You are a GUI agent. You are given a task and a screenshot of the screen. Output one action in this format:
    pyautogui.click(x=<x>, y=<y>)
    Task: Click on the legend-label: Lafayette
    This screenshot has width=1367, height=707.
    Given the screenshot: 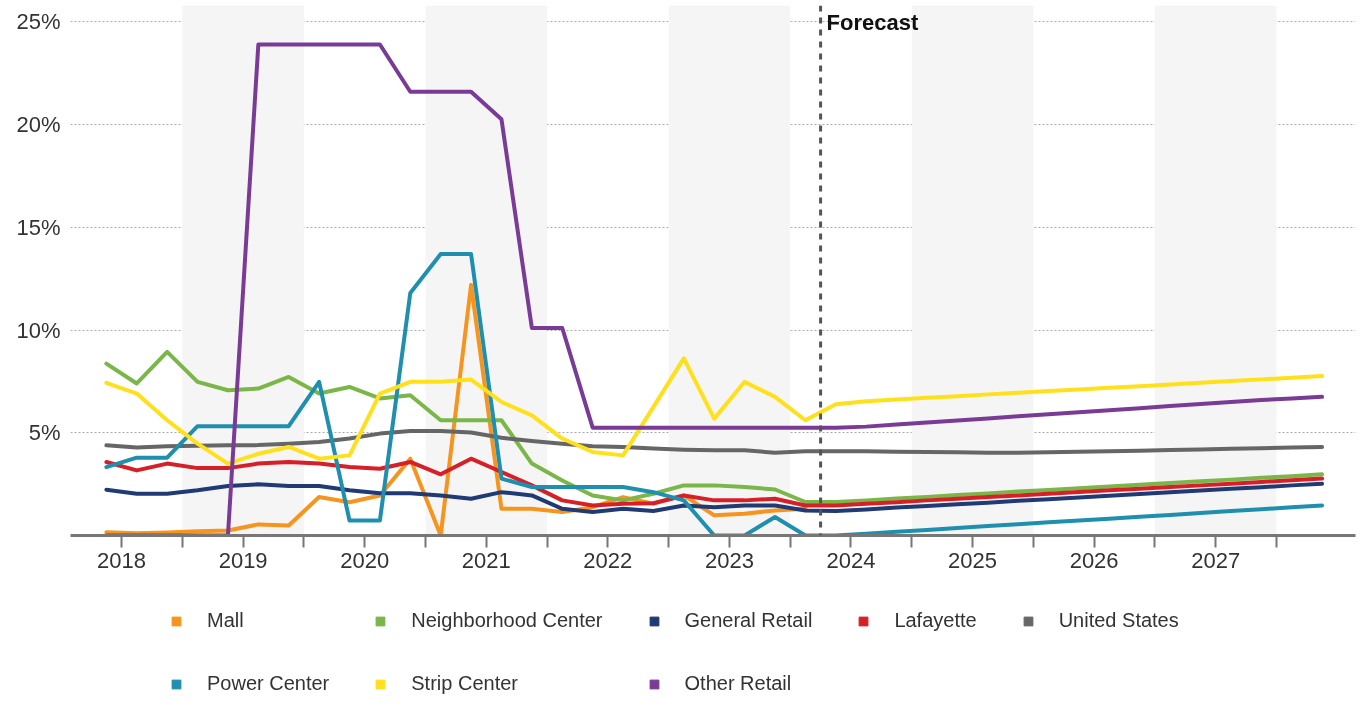 What is the action you would take?
    pyautogui.click(x=935, y=620)
    